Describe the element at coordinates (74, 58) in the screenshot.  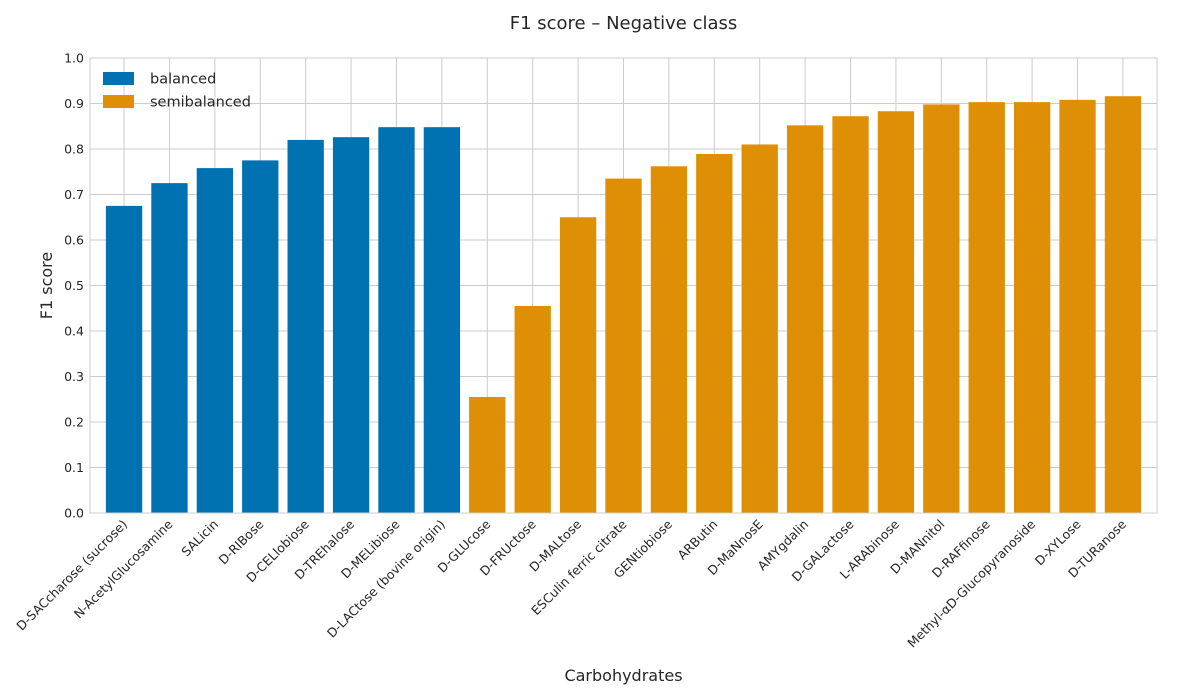
I see `y-tick-label: 1.0` at that location.